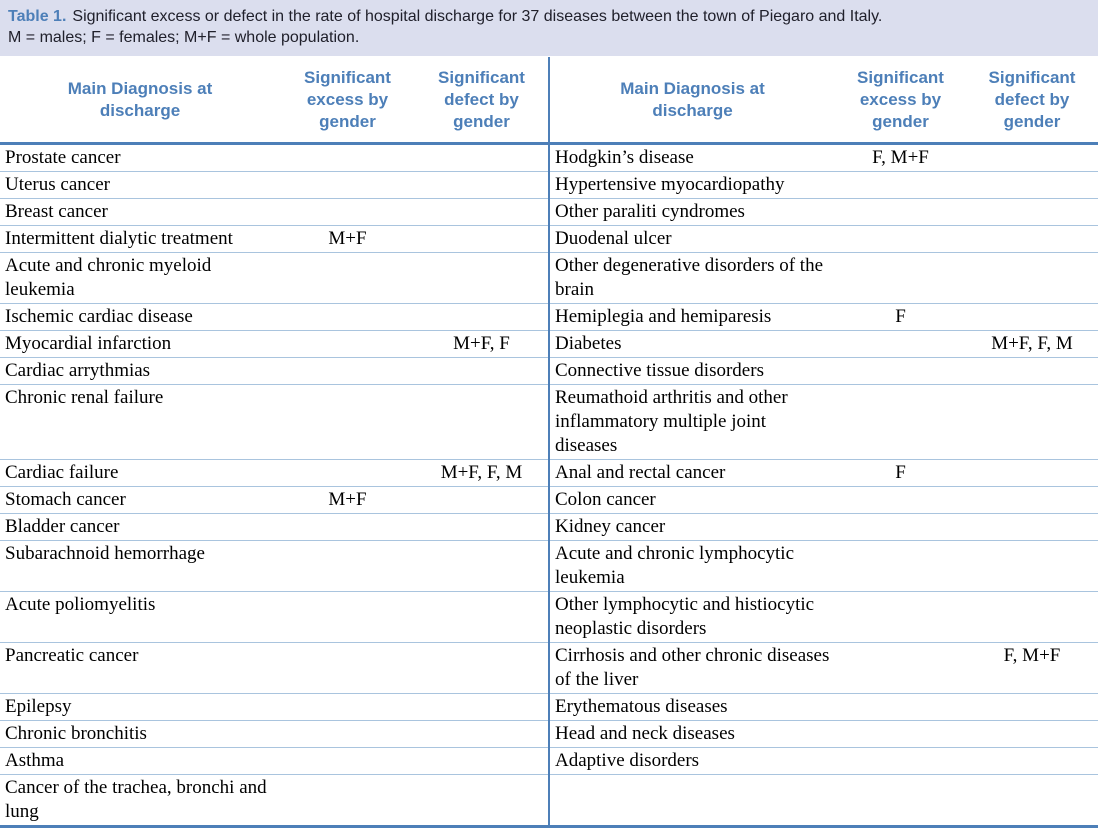  What do you see at coordinates (482, 344) in the screenshot?
I see `left-defect-cell: M+F, F` at bounding box center [482, 344].